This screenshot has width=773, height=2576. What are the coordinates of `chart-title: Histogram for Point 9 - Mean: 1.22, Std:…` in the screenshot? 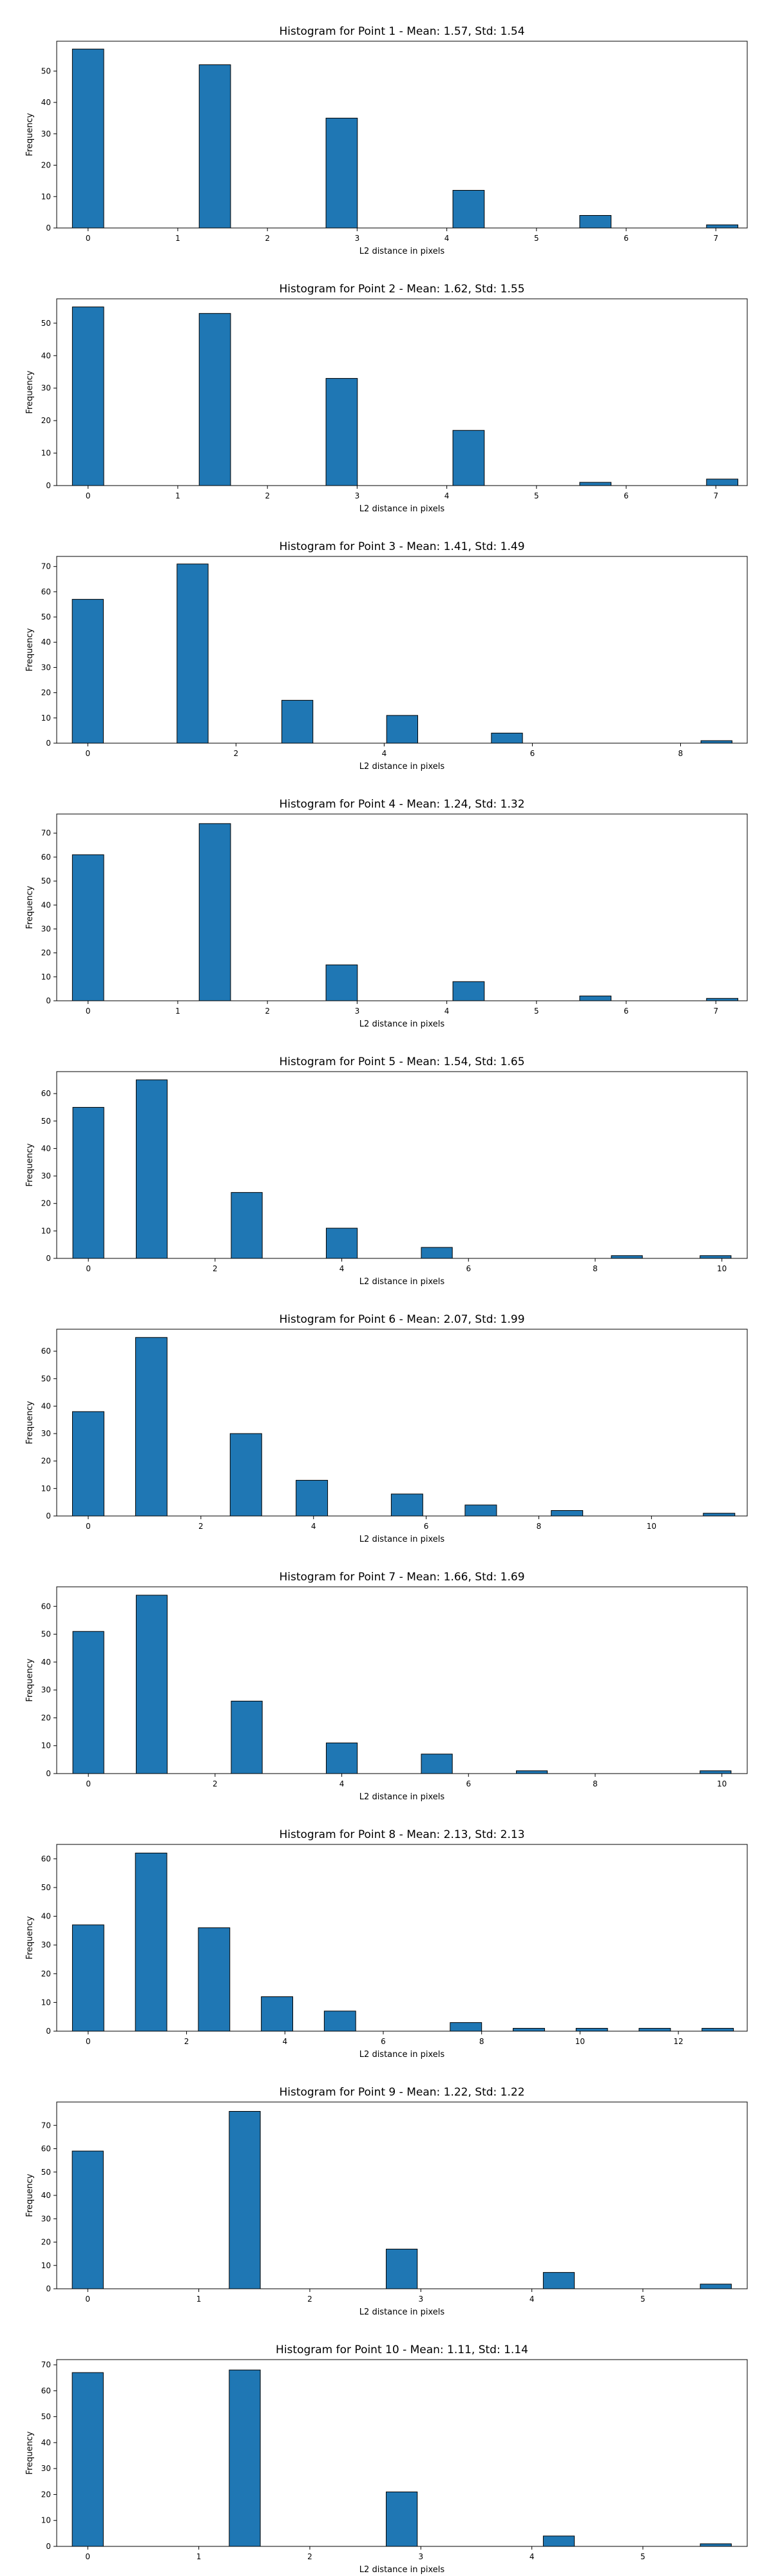 It's located at (401, 2092).